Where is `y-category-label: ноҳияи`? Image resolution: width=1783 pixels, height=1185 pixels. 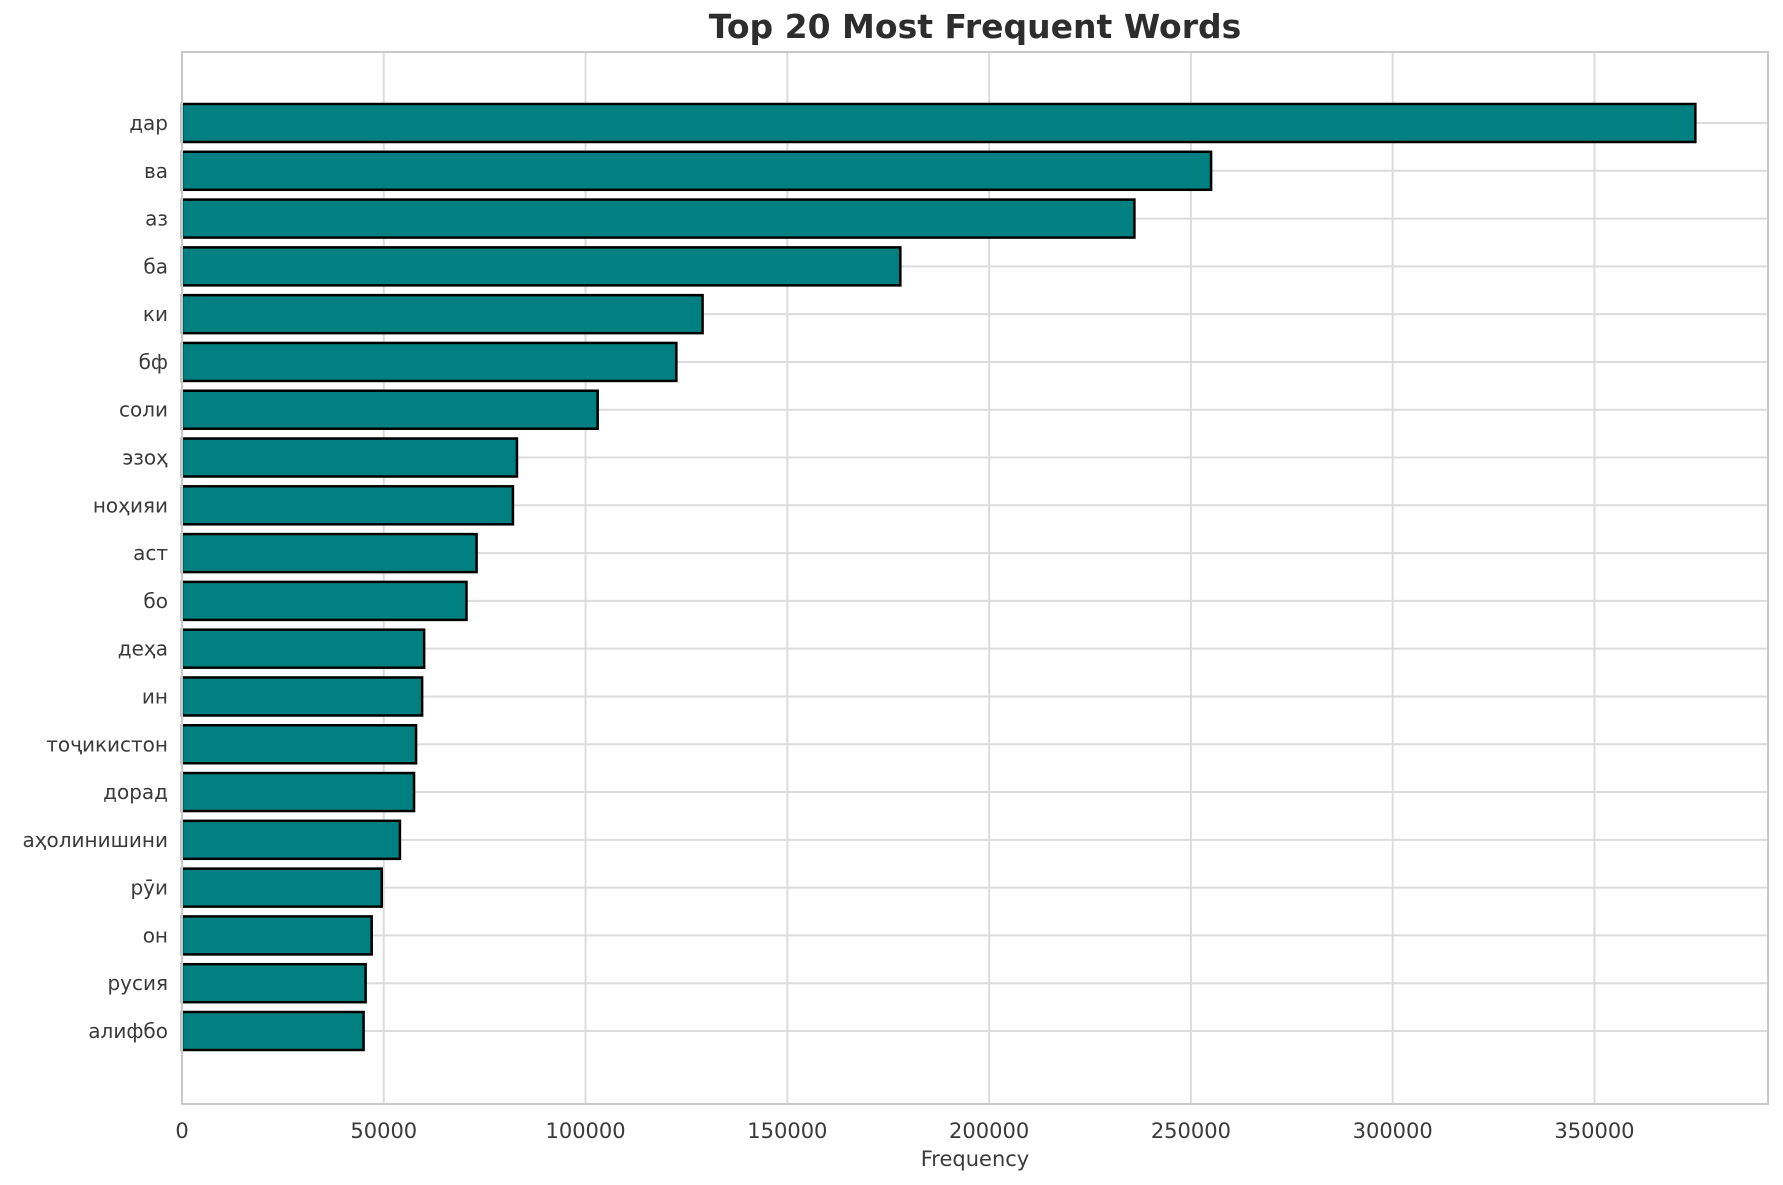 y-category-label: ноҳияи is located at coordinates (130, 505).